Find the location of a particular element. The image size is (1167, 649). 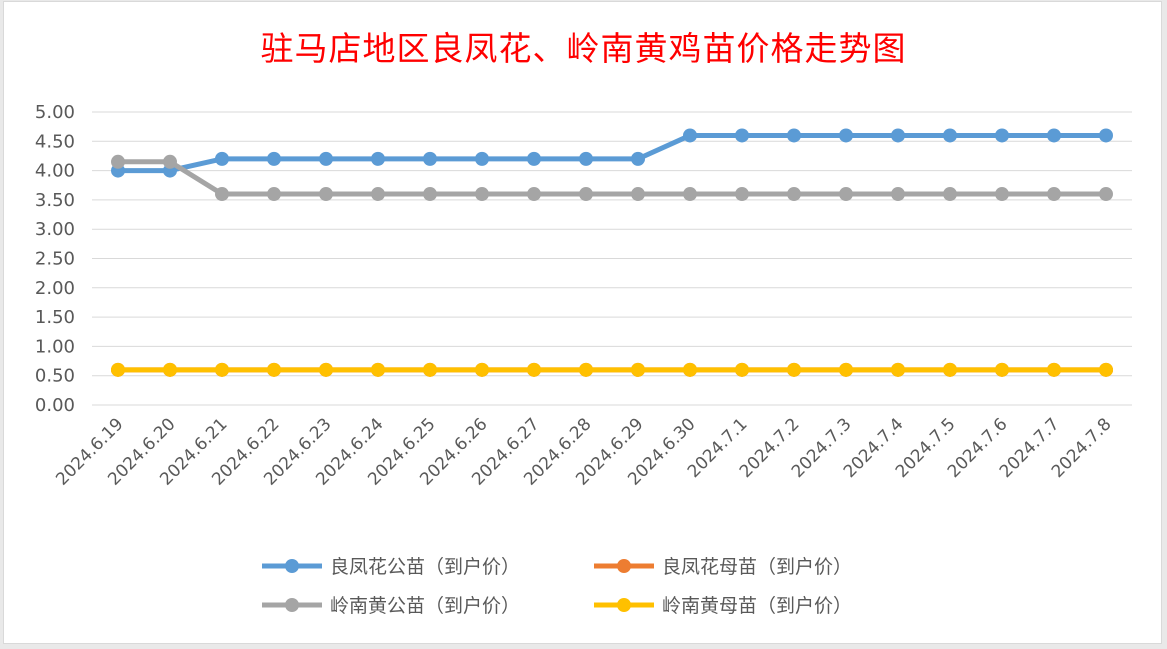

legend-item: 岭南黄公苗（到户价） is located at coordinates (391, 606).